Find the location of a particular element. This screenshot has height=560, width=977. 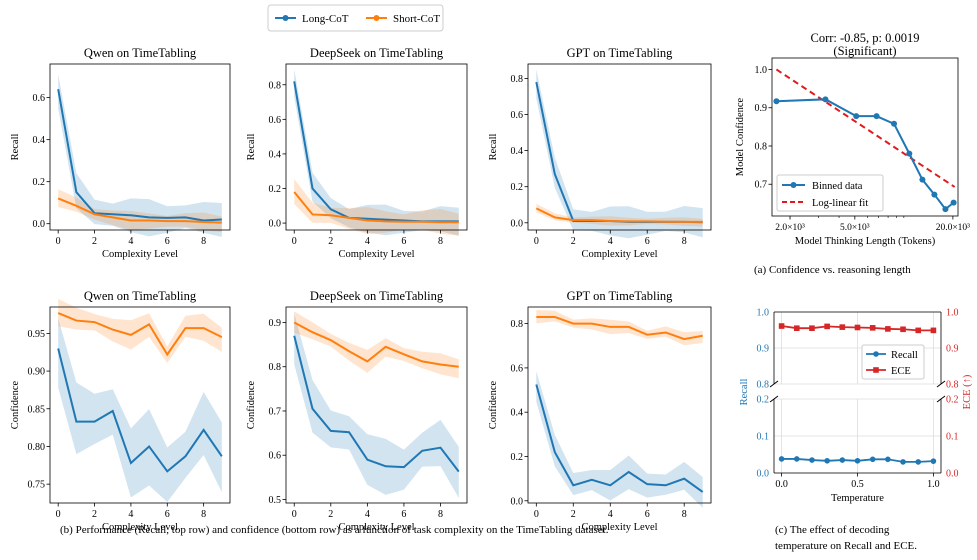

axis-break-mark is located at coordinates (941, 399).